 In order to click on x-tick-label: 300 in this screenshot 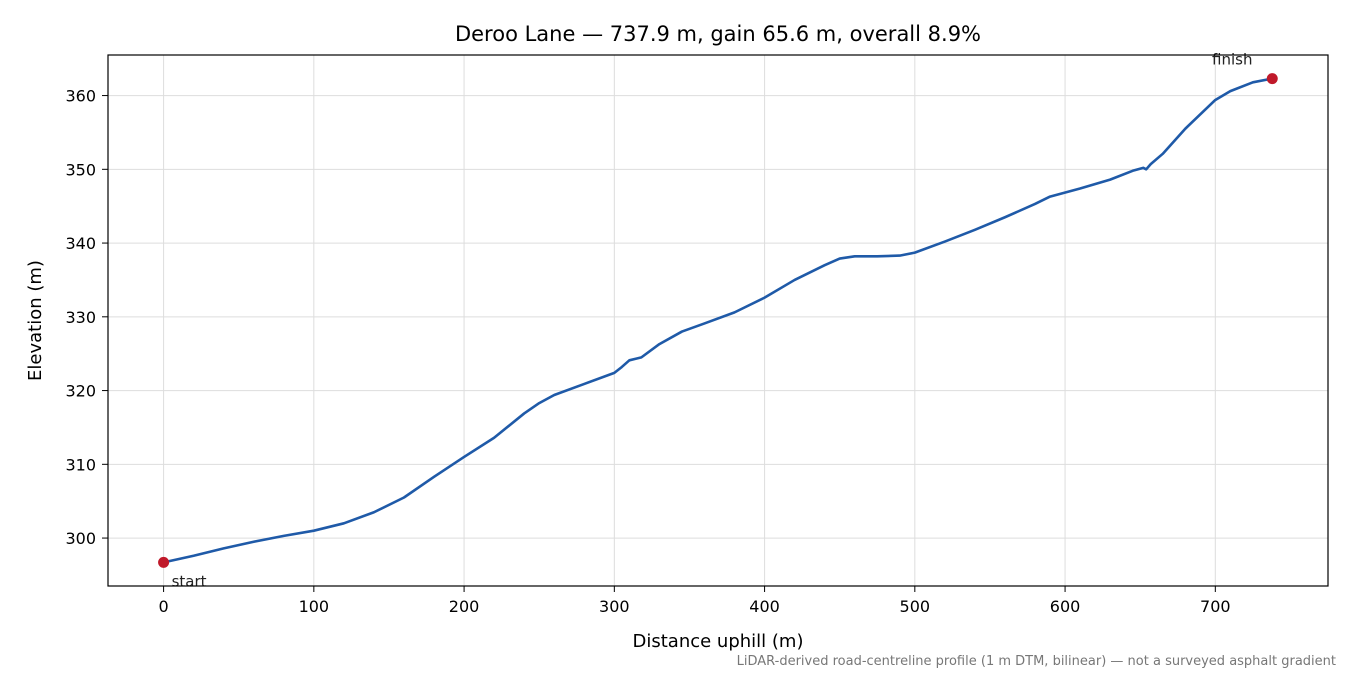, I will do `click(614, 606)`.